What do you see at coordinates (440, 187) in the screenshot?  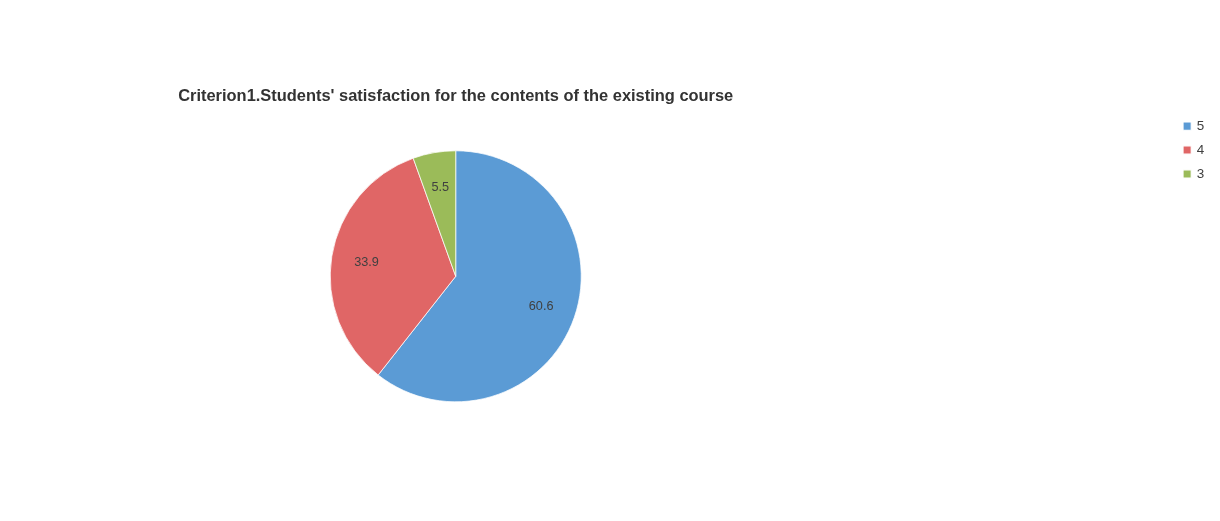 I see `data-label: 5.5` at bounding box center [440, 187].